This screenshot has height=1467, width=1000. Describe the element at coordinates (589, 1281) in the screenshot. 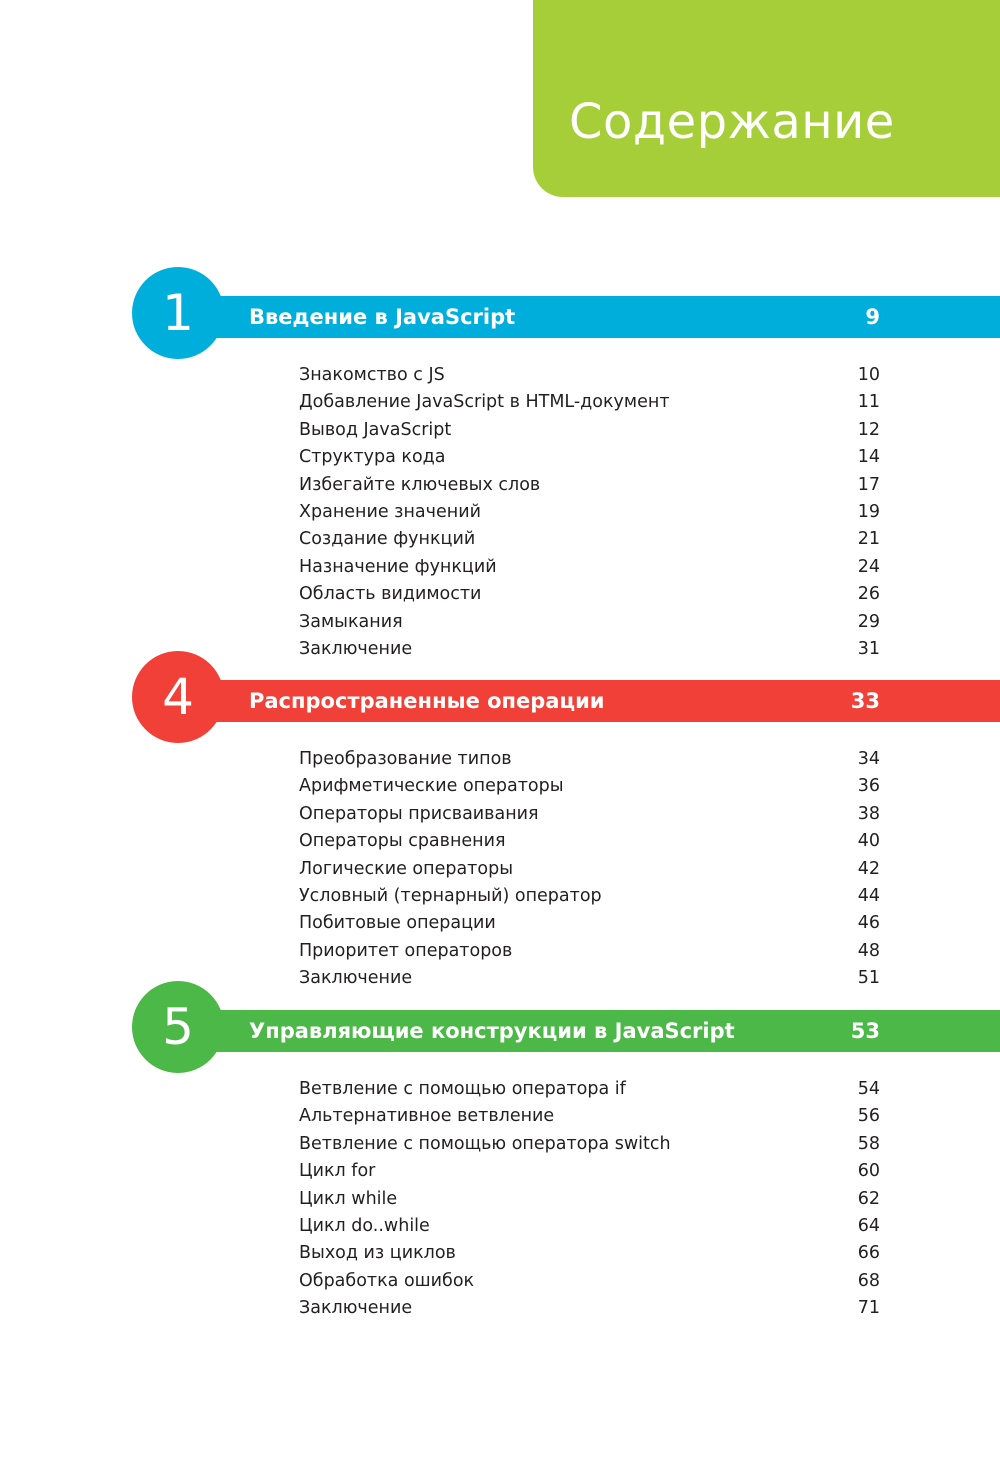

I see `toc-entry: Обработка ошибок 68` at that location.